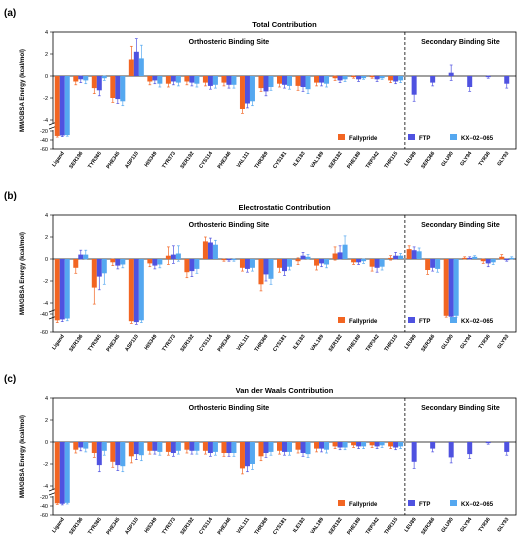 The image size is (521, 550). What do you see at coordinates (44, 132) in the screenshot?
I see `y-tick-label: -20` at bounding box center [44, 132].